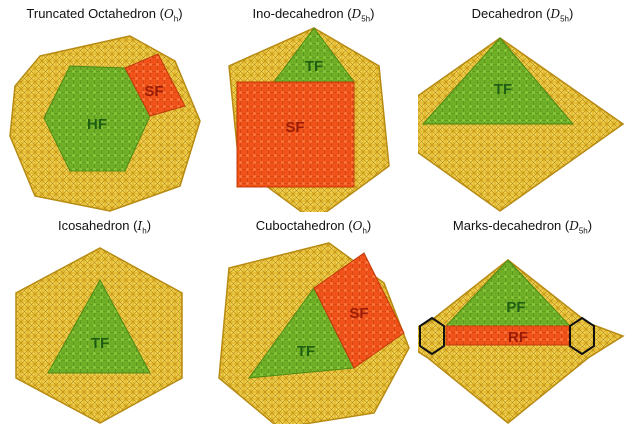  Describe the element at coordinates (518, 337) in the screenshot. I see `facet-label-rf: RF` at that location.